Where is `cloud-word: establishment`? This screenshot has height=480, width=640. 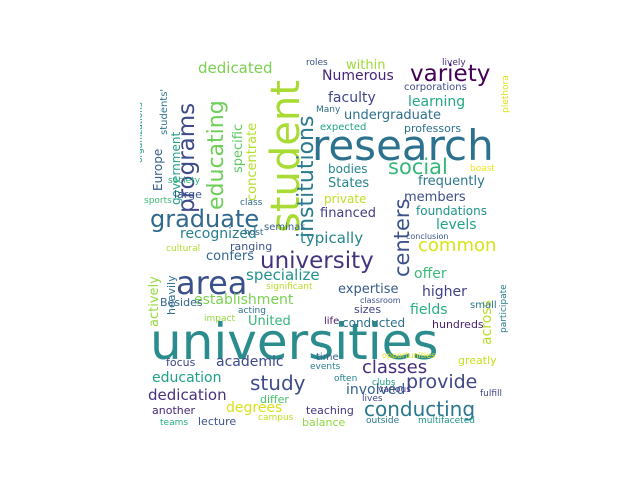 cloud-word: establishment is located at coordinates (244, 300).